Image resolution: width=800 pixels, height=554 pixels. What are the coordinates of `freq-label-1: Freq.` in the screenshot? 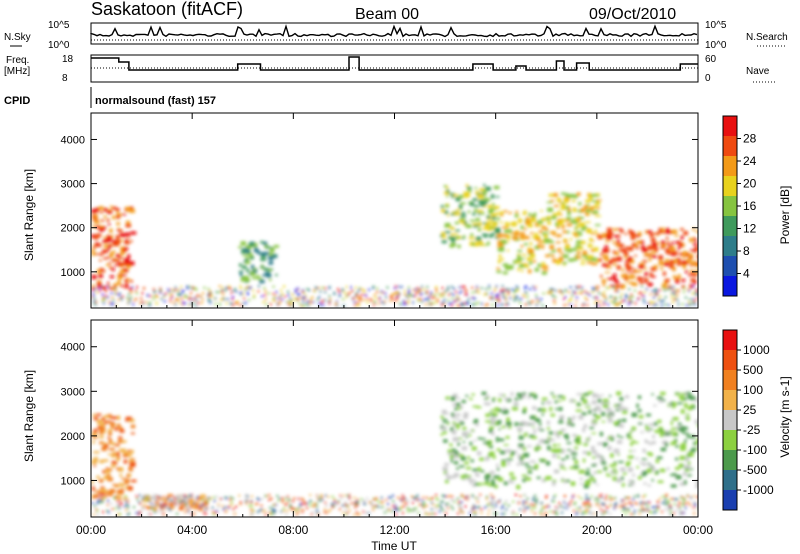 It's located at (17, 60).